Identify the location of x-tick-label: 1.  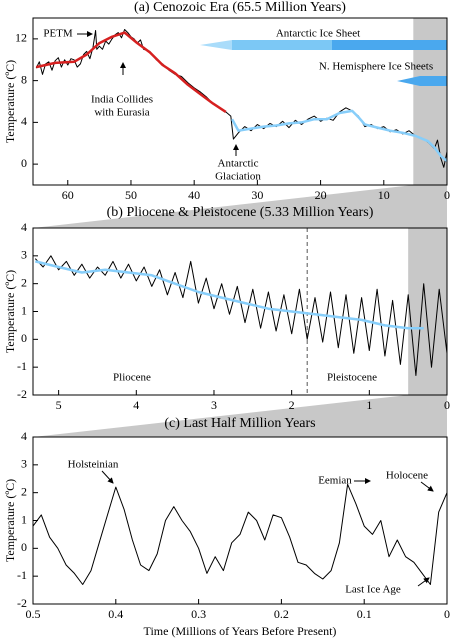
(369, 405).